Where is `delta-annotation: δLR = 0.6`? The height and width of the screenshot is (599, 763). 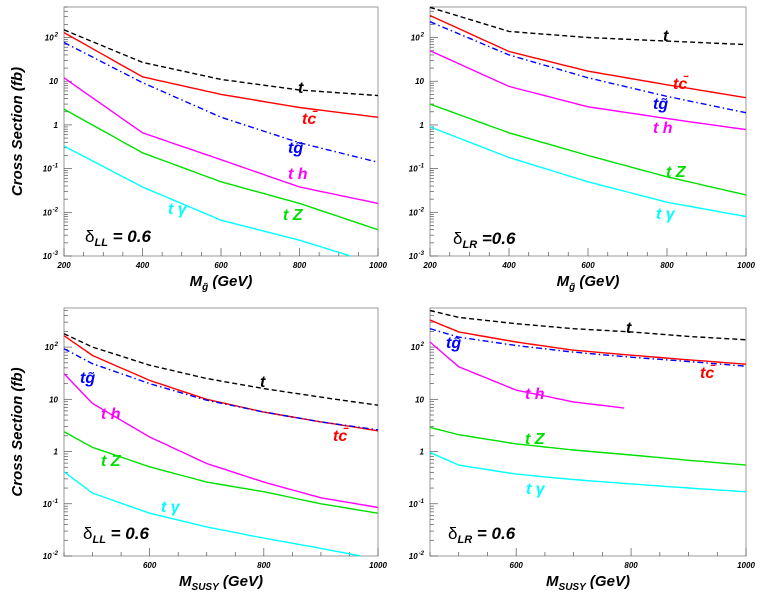
delta-annotation: δLR = 0.6 is located at coordinates (482, 535).